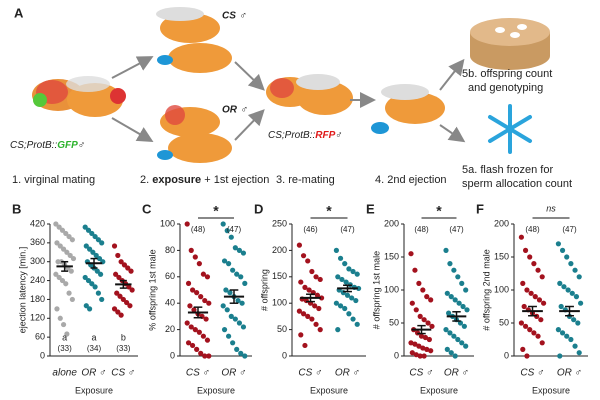  I want to click on y-tick-label: 300, so click(37, 261).